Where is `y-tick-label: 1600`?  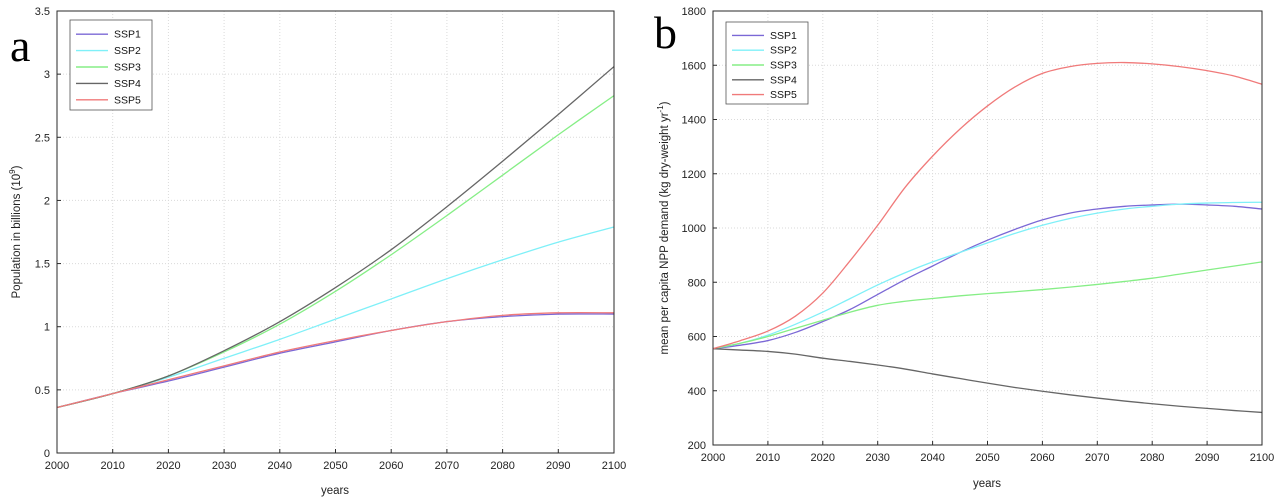
y-tick-label: 1600 is located at coordinates (694, 66).